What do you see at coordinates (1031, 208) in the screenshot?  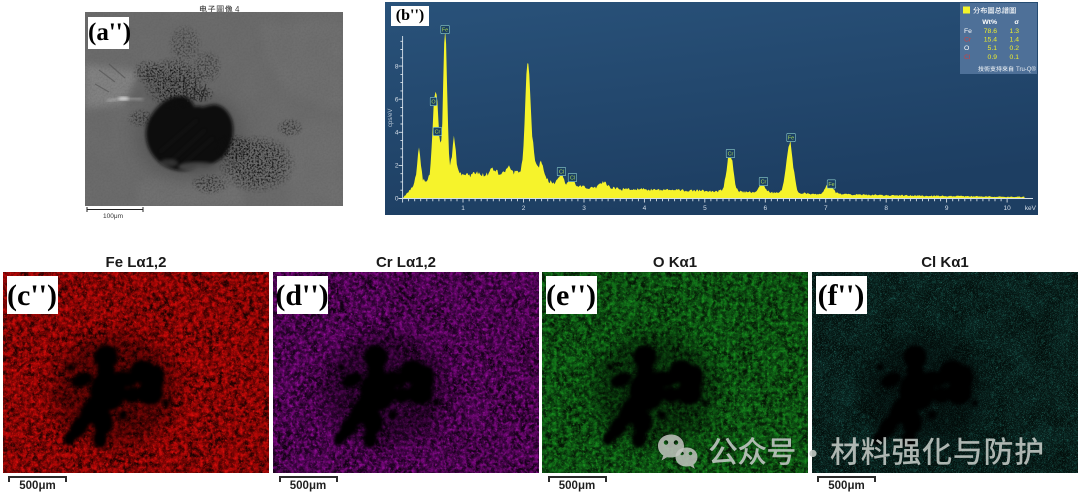 I see `svg-text: keV` at bounding box center [1031, 208].